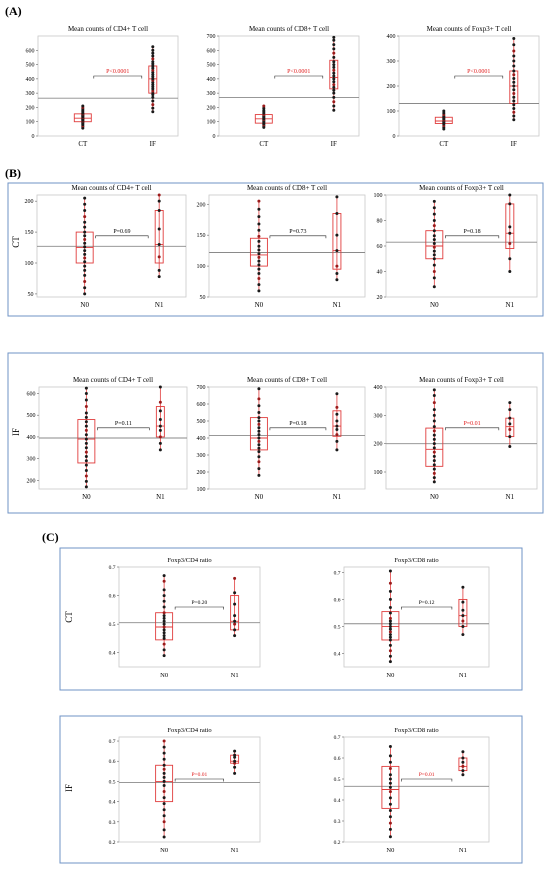  I want to click on chart-title: Foxp3/CD8 ratio, so click(416, 560).